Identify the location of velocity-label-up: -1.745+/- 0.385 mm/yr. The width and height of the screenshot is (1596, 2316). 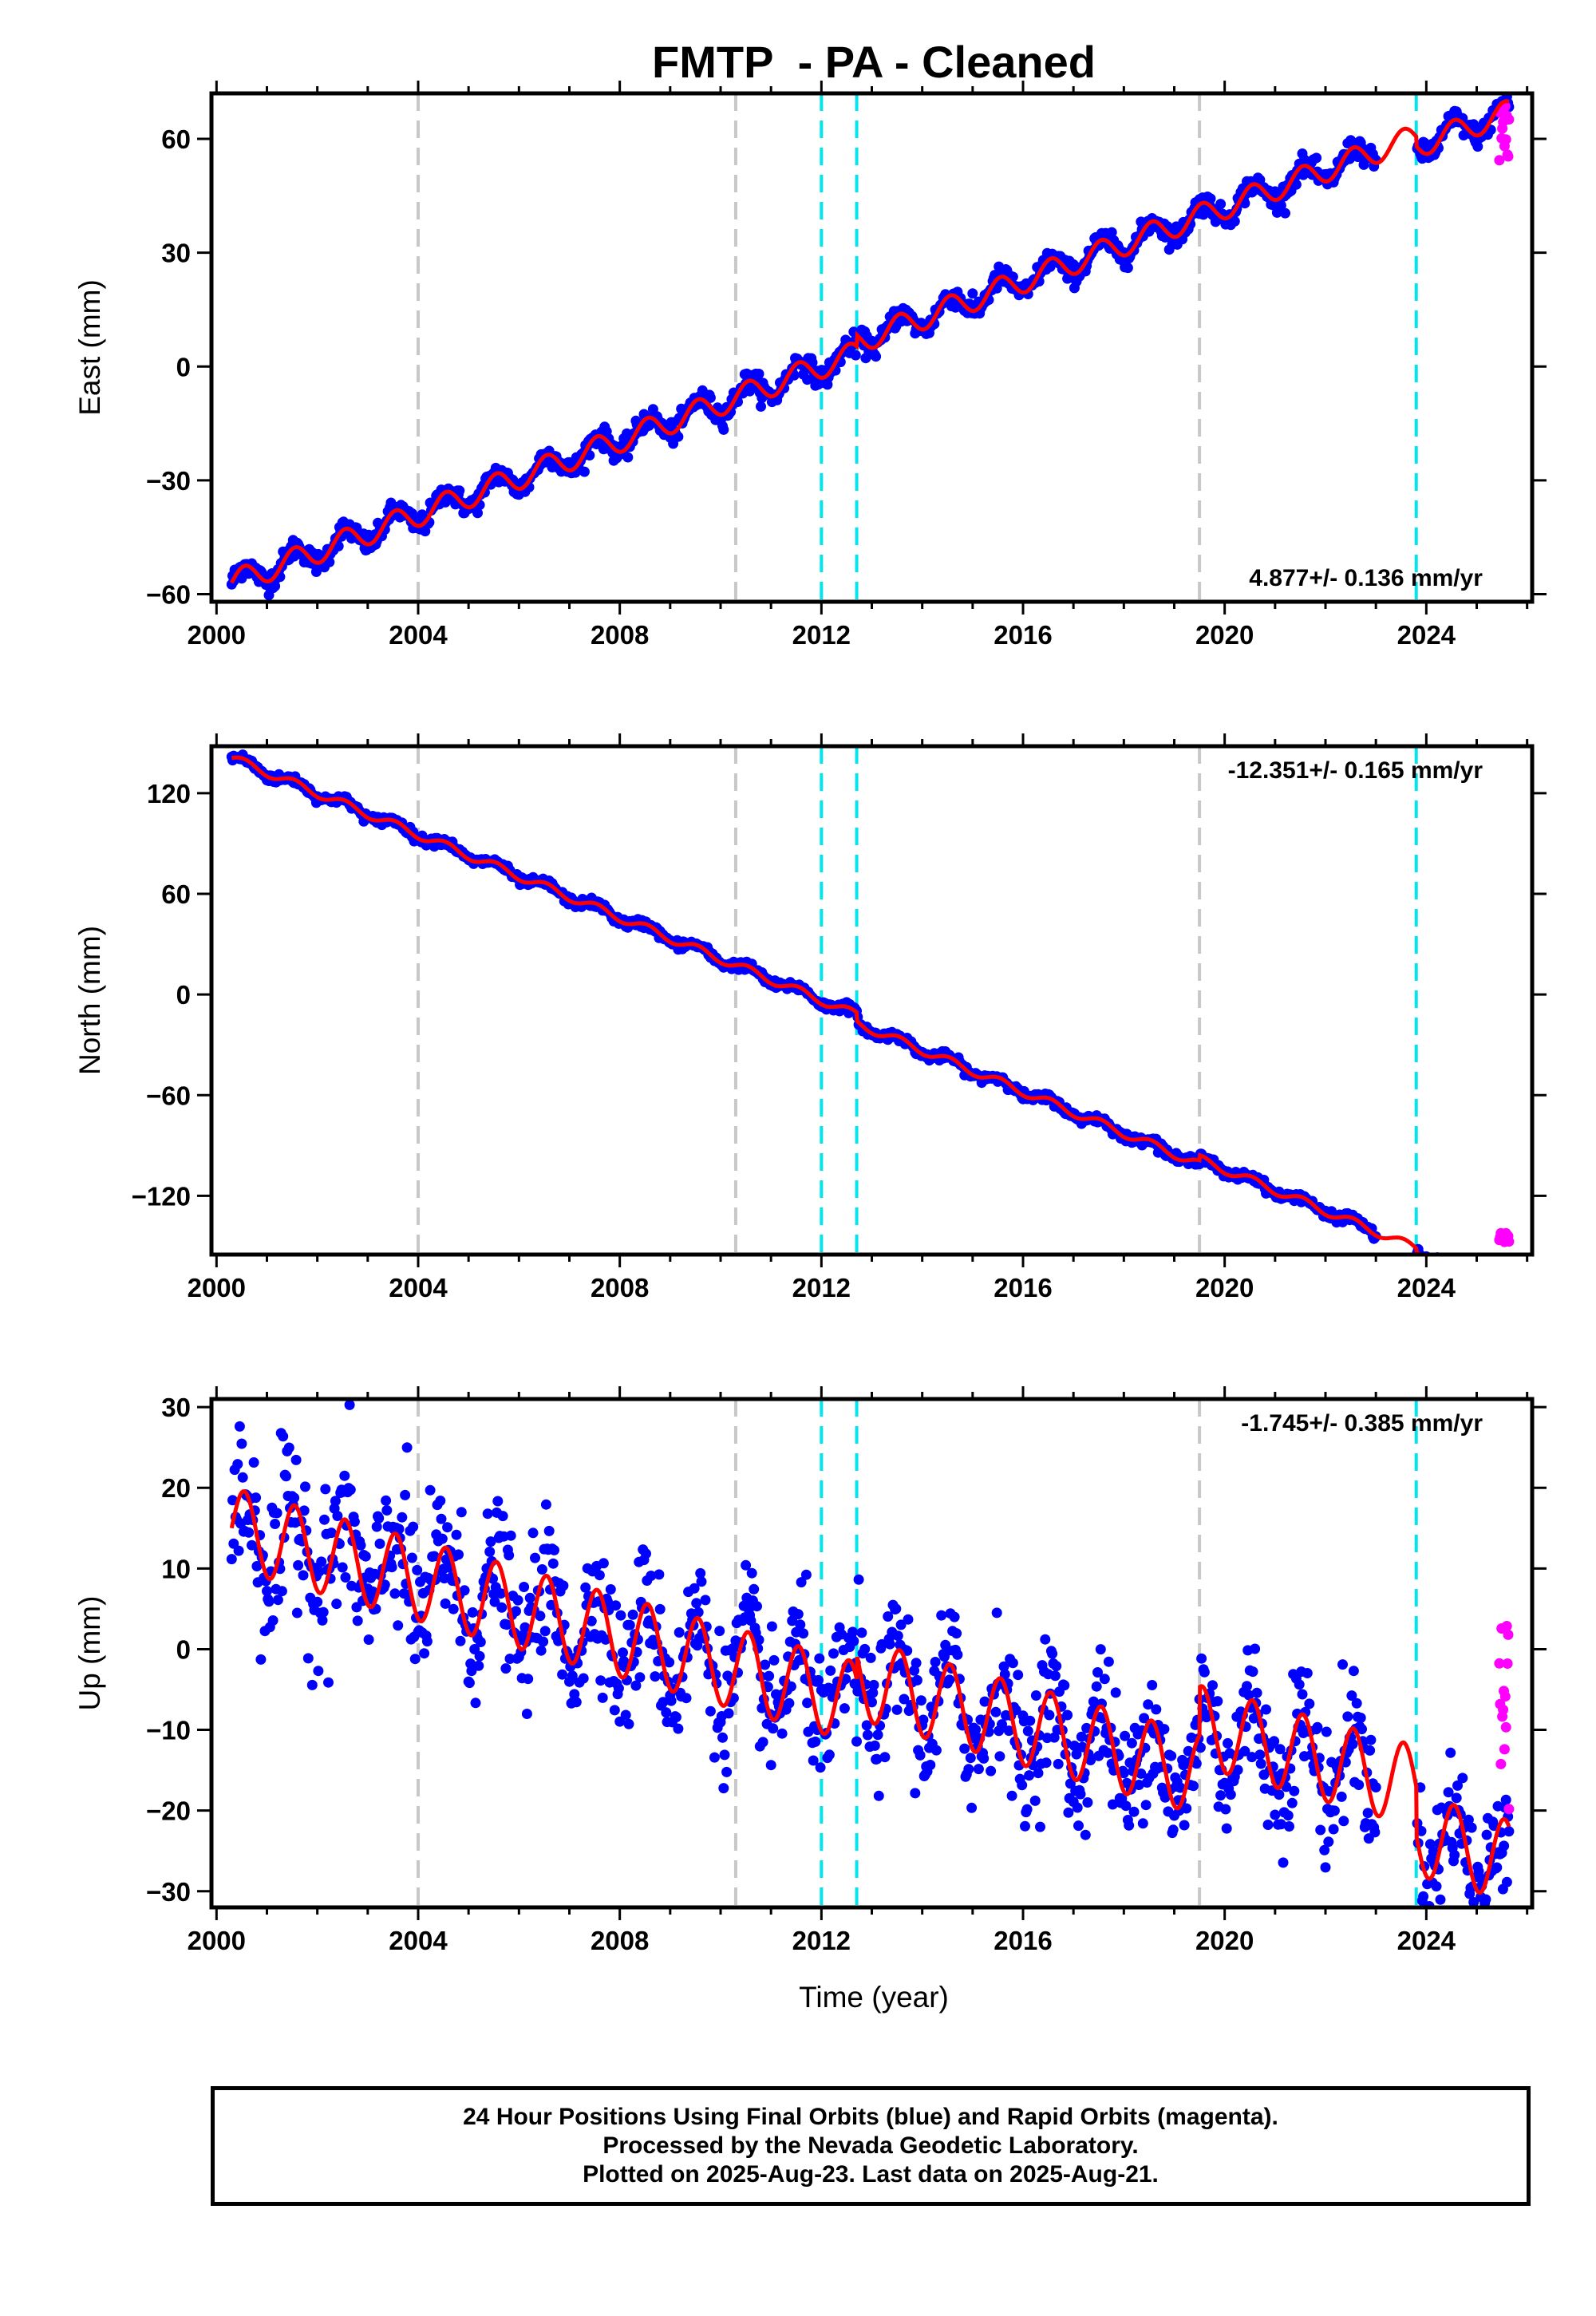
(1362, 1423).